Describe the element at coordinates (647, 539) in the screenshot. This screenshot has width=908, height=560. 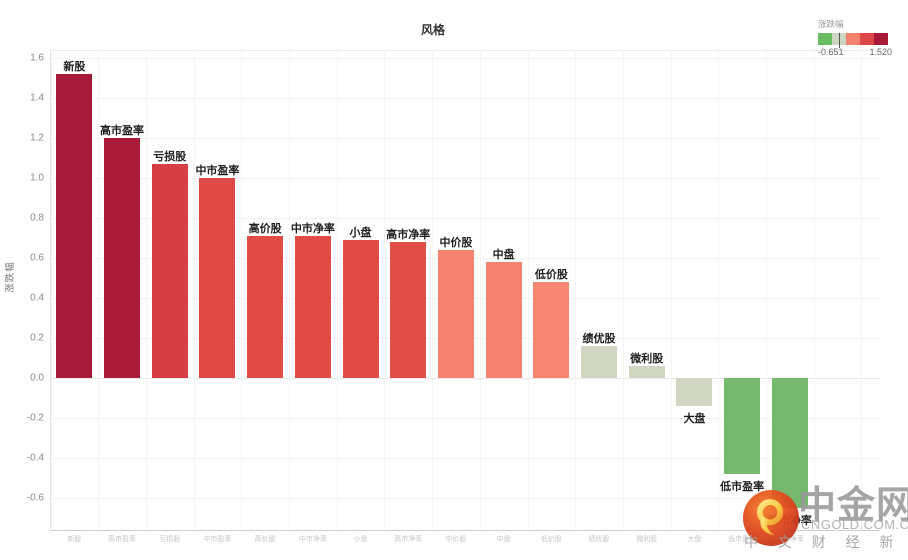
I see `x-tick-label: 微利股` at that location.